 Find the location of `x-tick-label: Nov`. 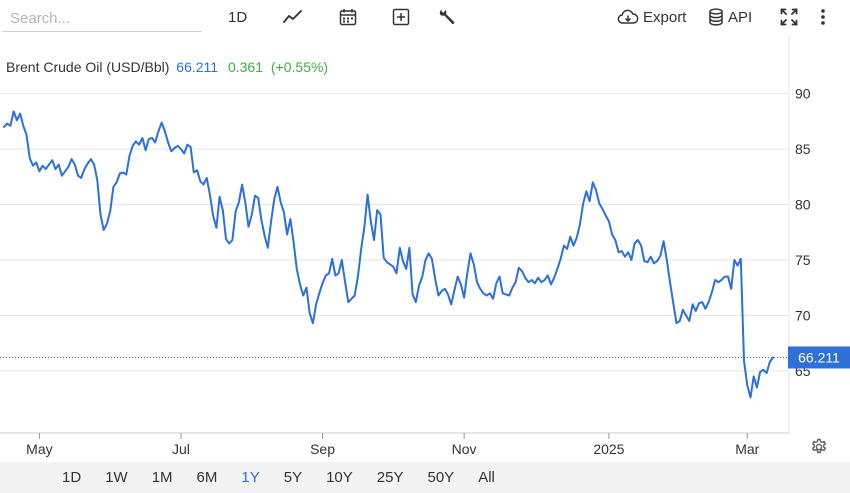

x-tick-label: Nov is located at coordinates (464, 449).